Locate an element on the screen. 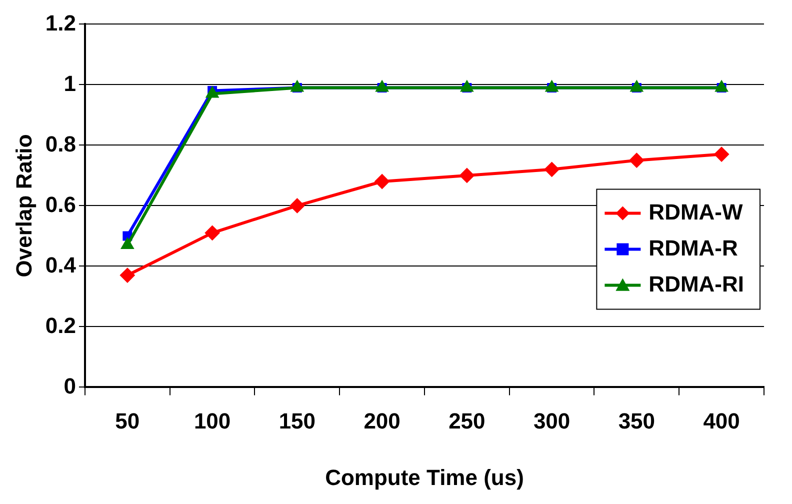 The image size is (792, 504). x-tick-label: 200 is located at coordinates (382, 421).